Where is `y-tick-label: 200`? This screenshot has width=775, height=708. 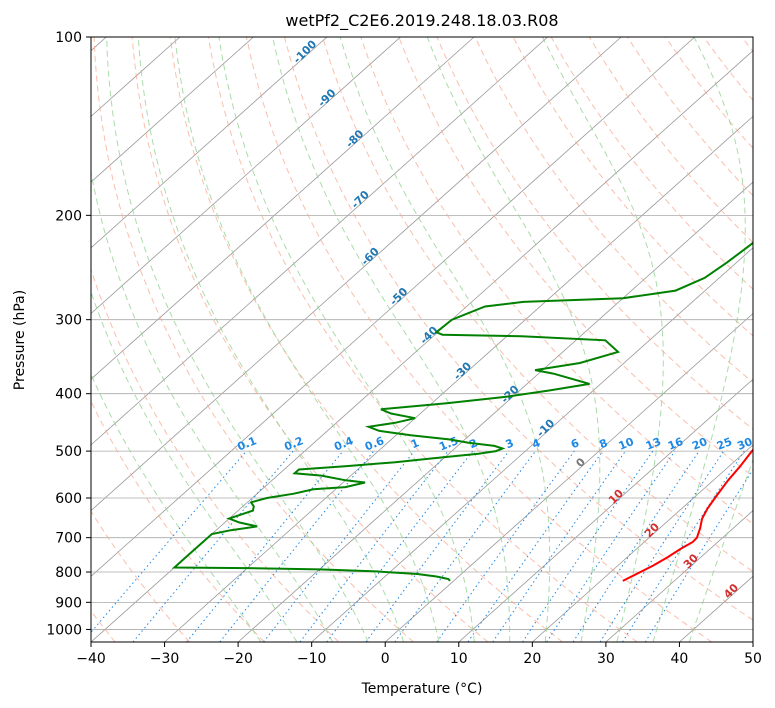 y-tick-label: 200 is located at coordinates (68, 216).